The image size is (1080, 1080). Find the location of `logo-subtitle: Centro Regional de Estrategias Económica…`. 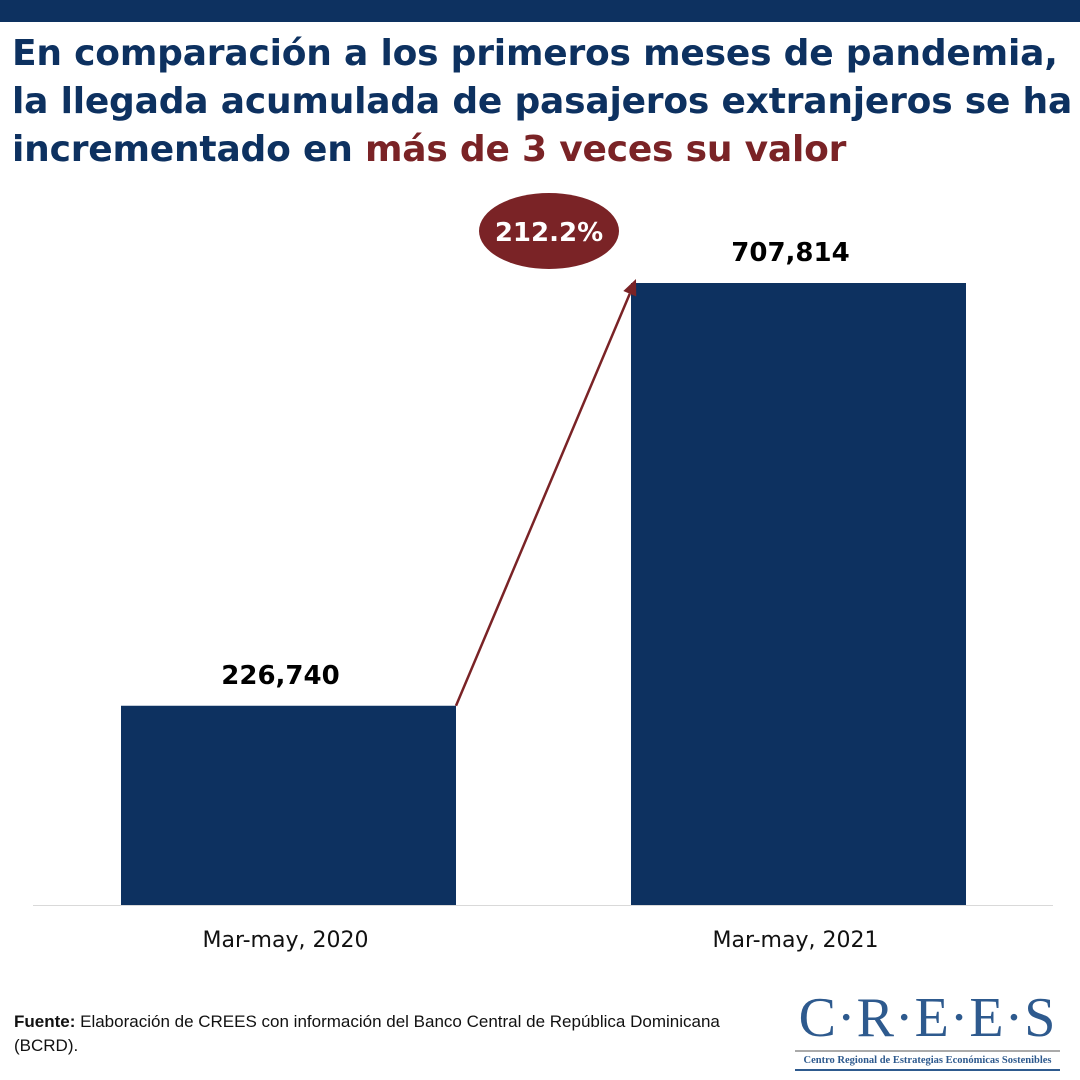

logo-subtitle: Centro Regional de Estrategias Económica… is located at coordinates (927, 1060).